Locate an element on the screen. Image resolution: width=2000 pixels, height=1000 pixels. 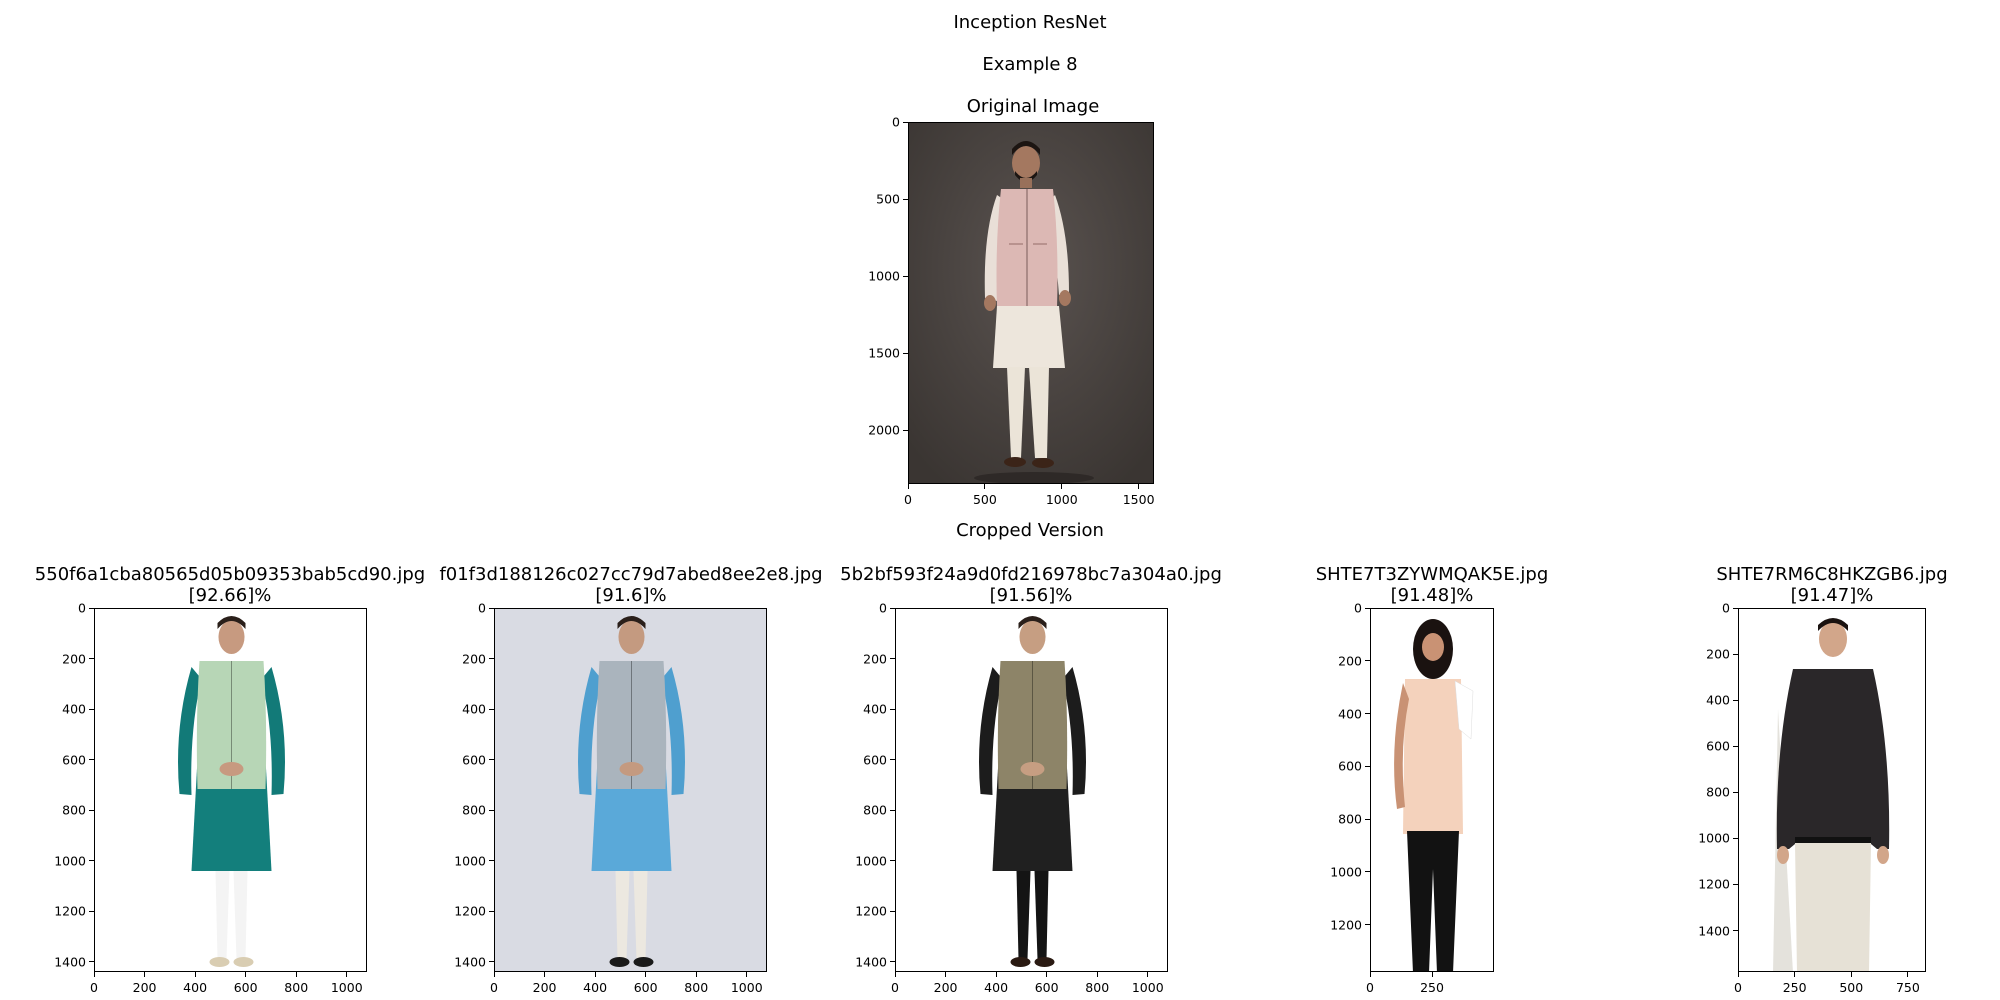
result-1-x-tick-label: 800 is located at coordinates (296, 987).